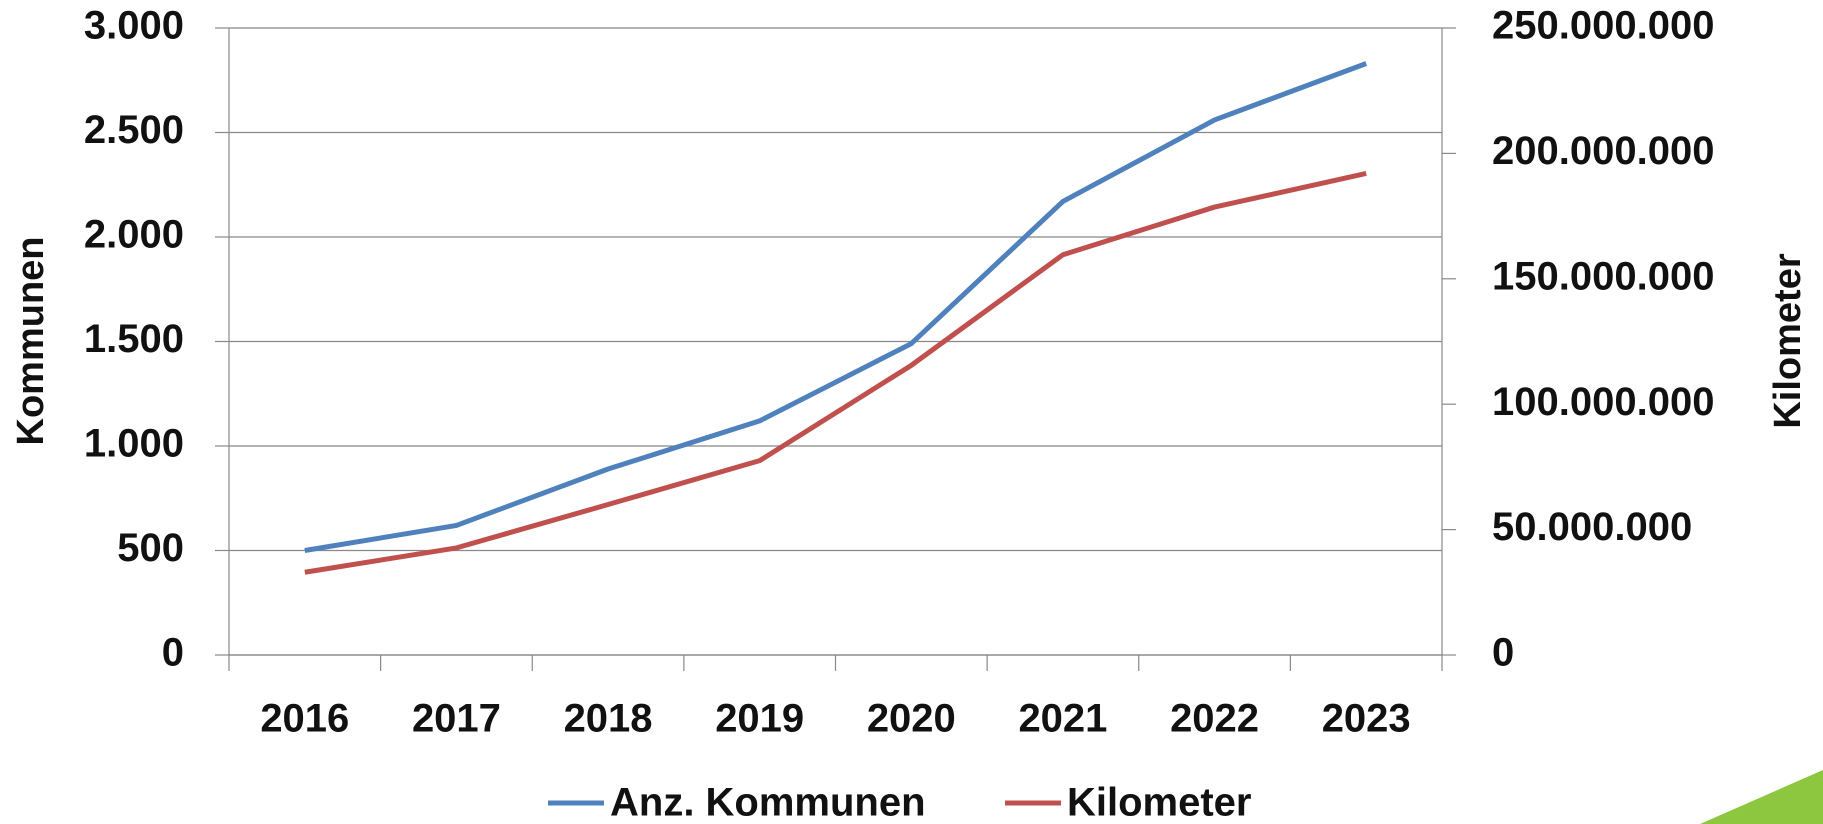 The image size is (1823, 824). Describe the element at coordinates (304, 719) in the screenshot. I see `x-tick-label: 2016` at that location.